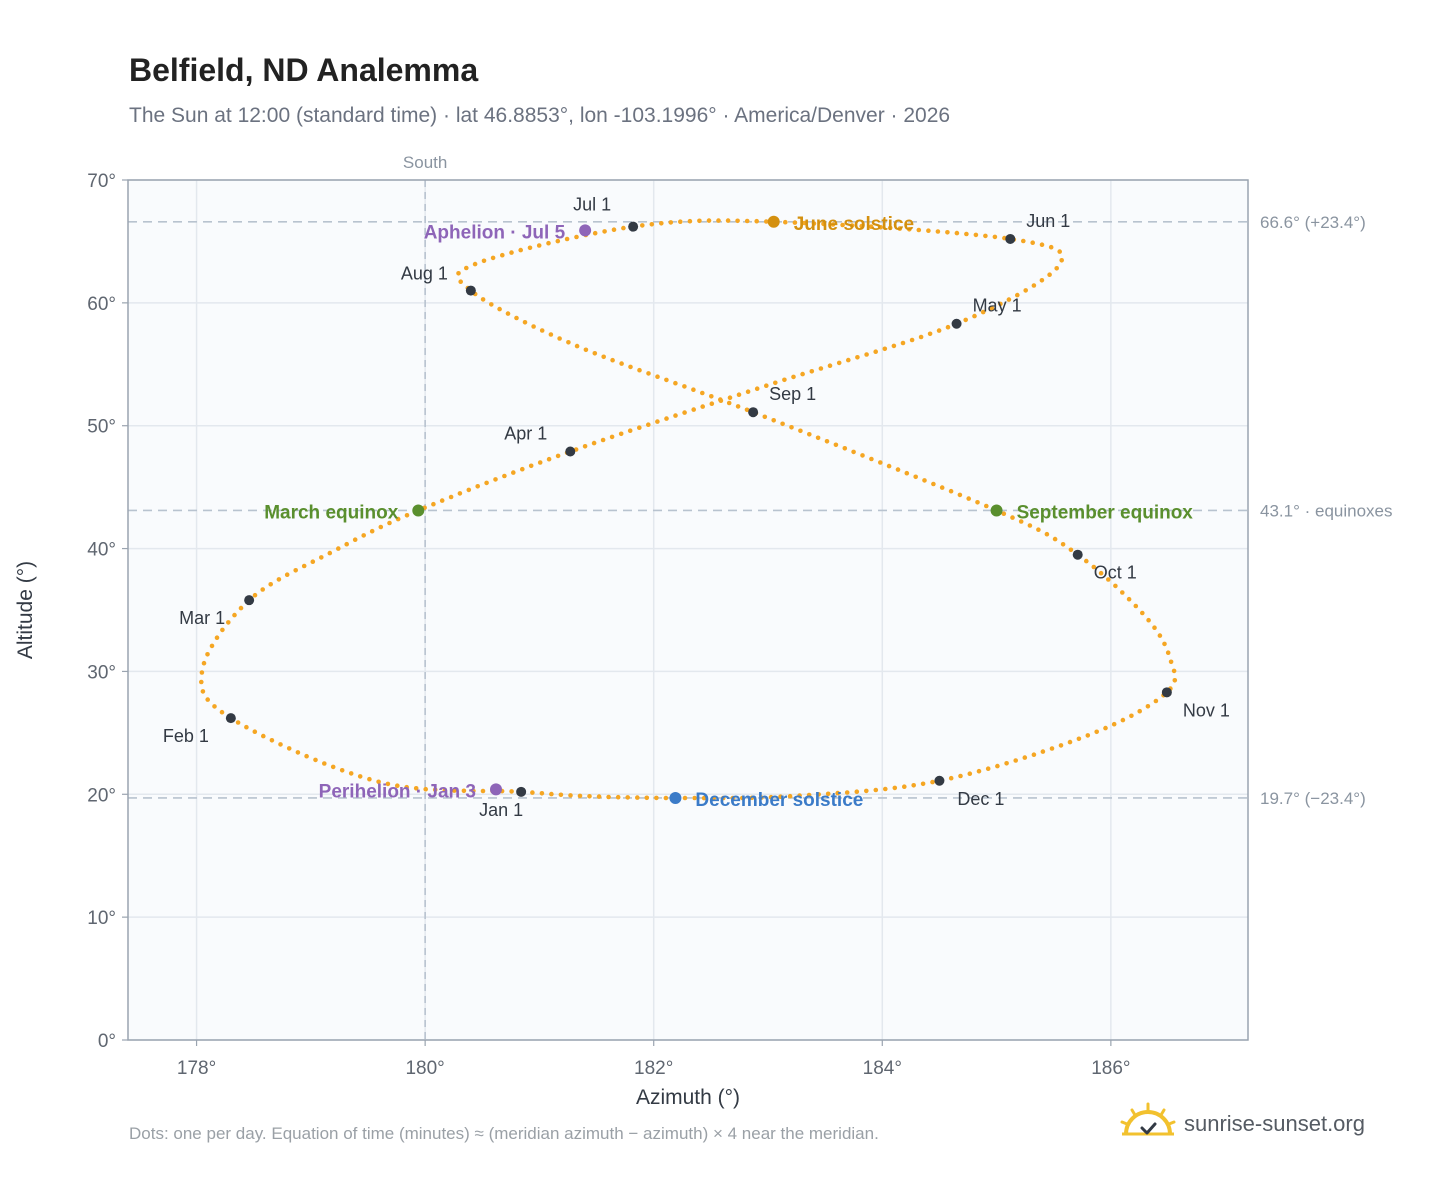 This screenshot has width=1448, height=1188. I want to click on brand-logo: sunrise-sunset.org, so click(1242, 1124).